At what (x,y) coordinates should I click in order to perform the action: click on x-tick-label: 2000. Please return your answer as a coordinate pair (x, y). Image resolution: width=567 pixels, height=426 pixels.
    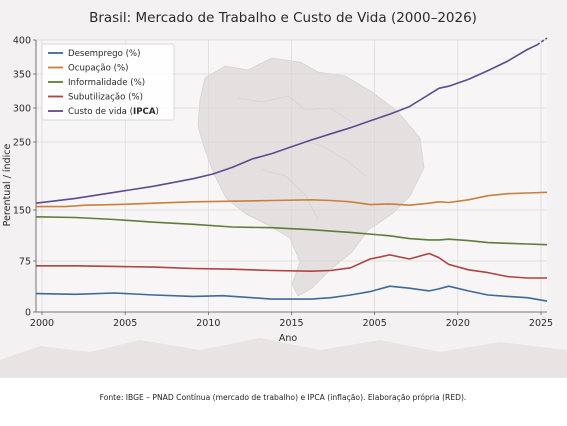
    Looking at the image, I should click on (42, 323).